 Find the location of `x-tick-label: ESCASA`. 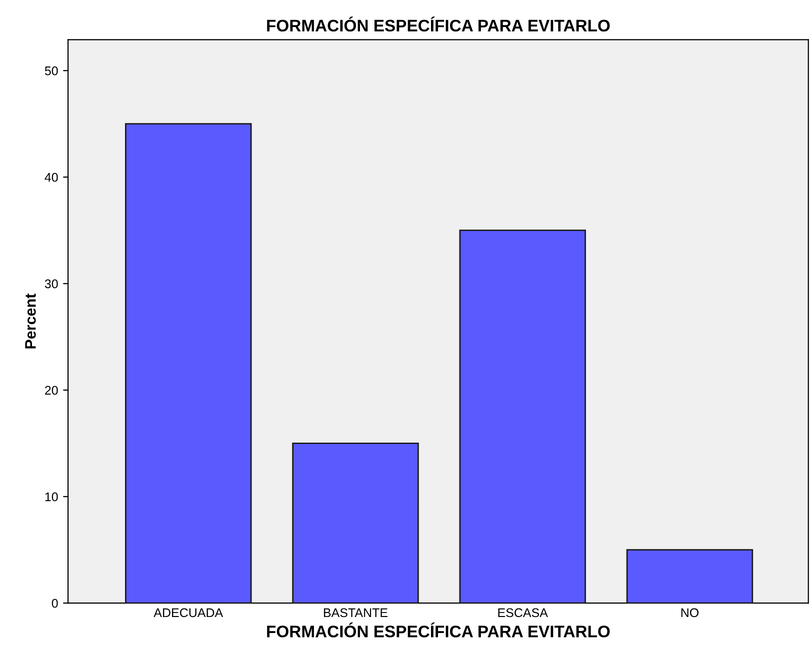

x-tick-label: ESCASA is located at coordinates (523, 613).